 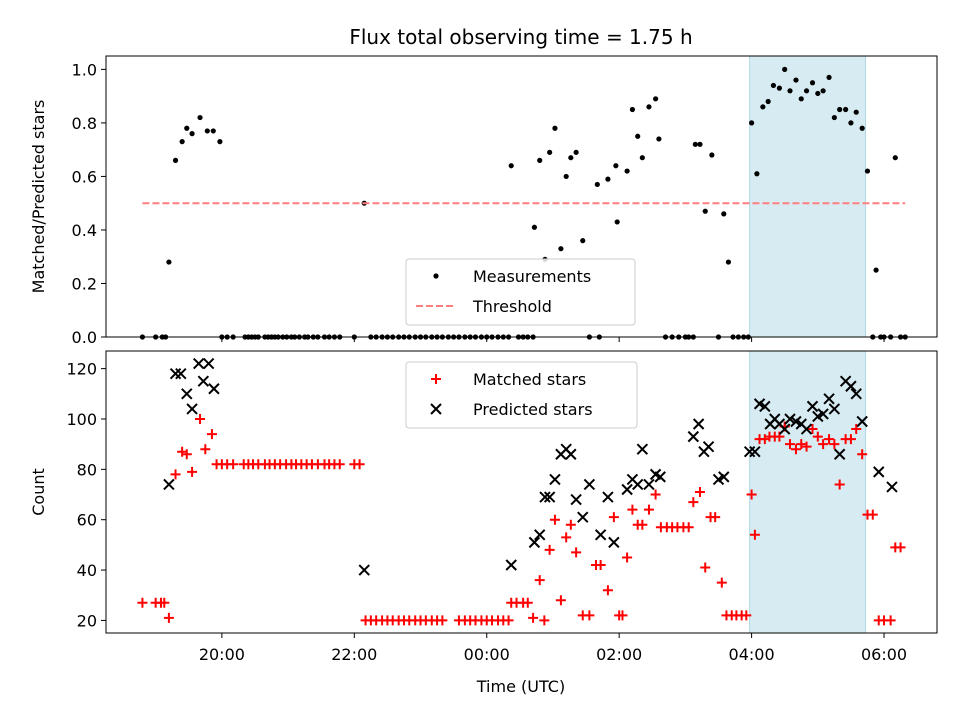 What do you see at coordinates (521, 395) in the screenshot?
I see `legend-box` at bounding box center [521, 395].